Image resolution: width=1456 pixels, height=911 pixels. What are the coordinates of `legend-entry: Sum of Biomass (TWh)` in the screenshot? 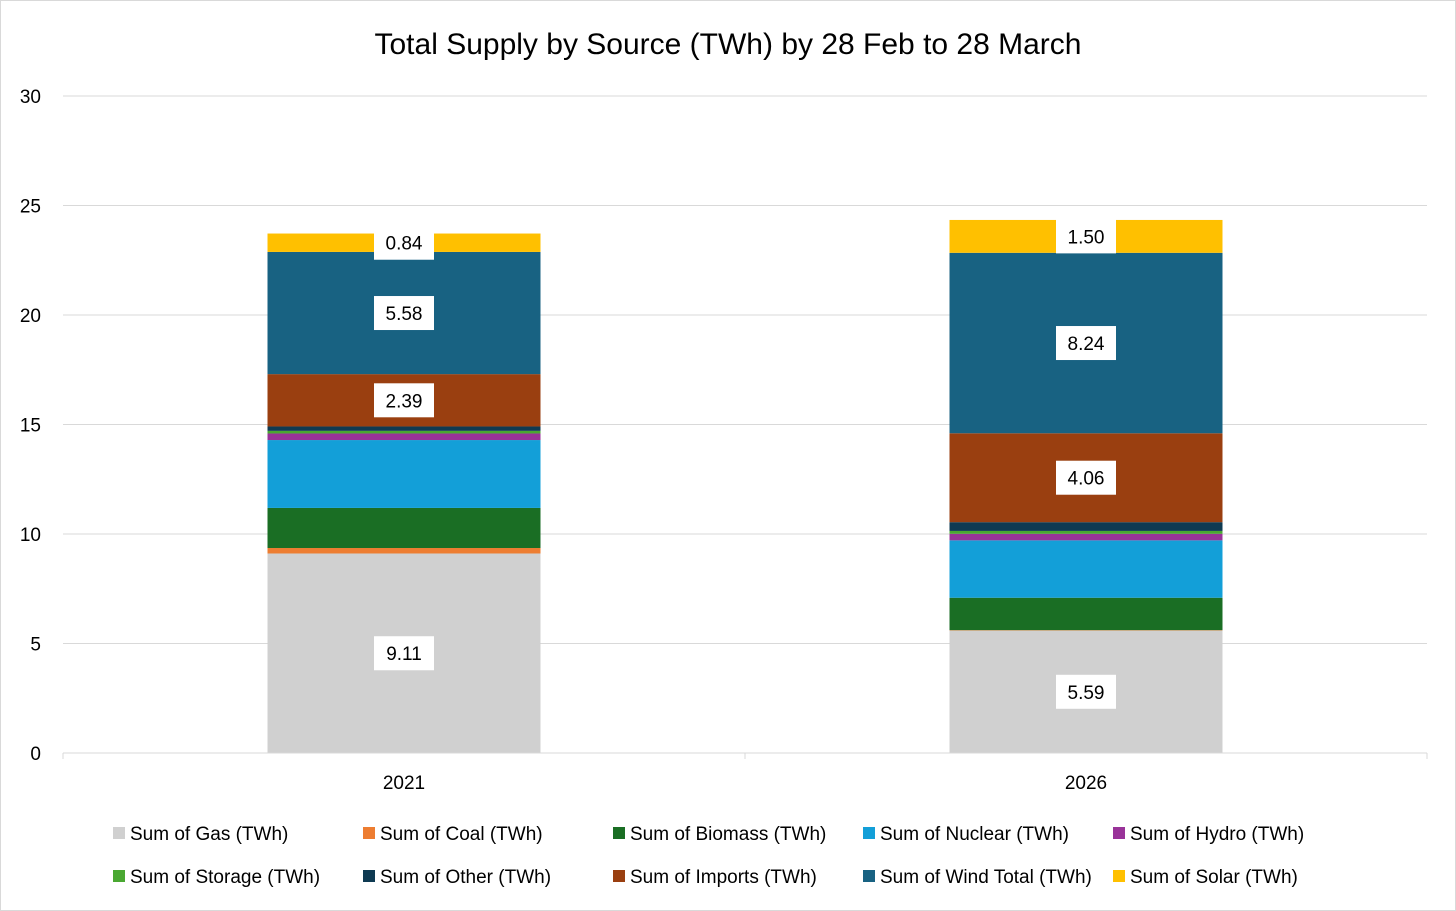 It's located at (728, 834).